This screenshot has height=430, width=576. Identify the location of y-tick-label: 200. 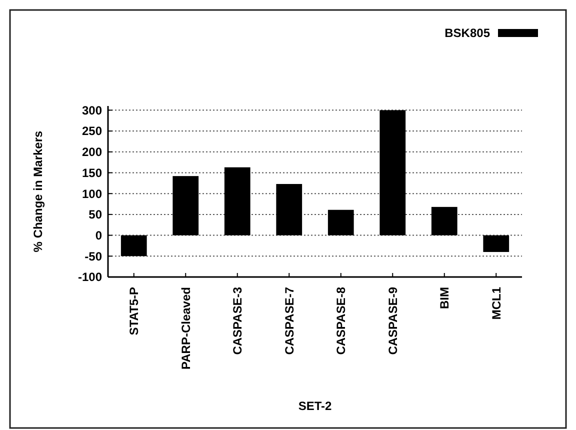
(92, 152).